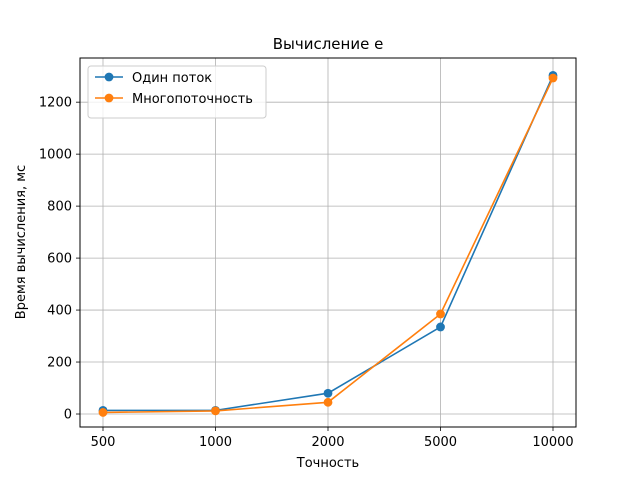  I want to click on legend: Один поток Многопоточность, so click(177, 92).